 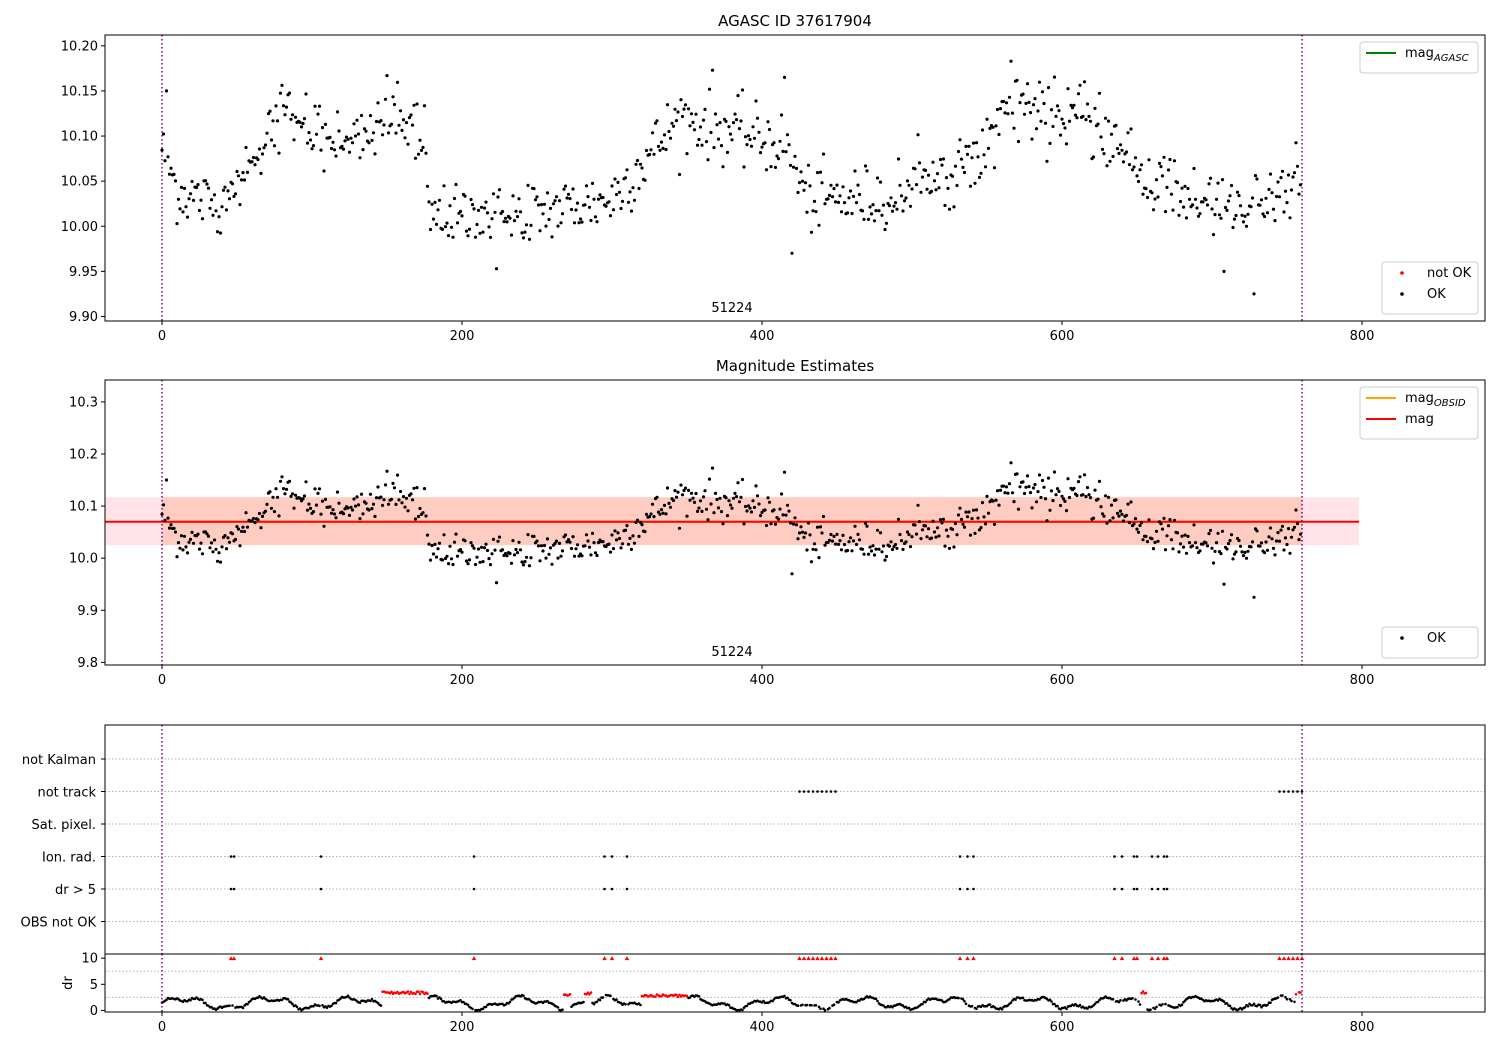 I want to click on flag-label: OBS not OK, so click(x=59, y=923).